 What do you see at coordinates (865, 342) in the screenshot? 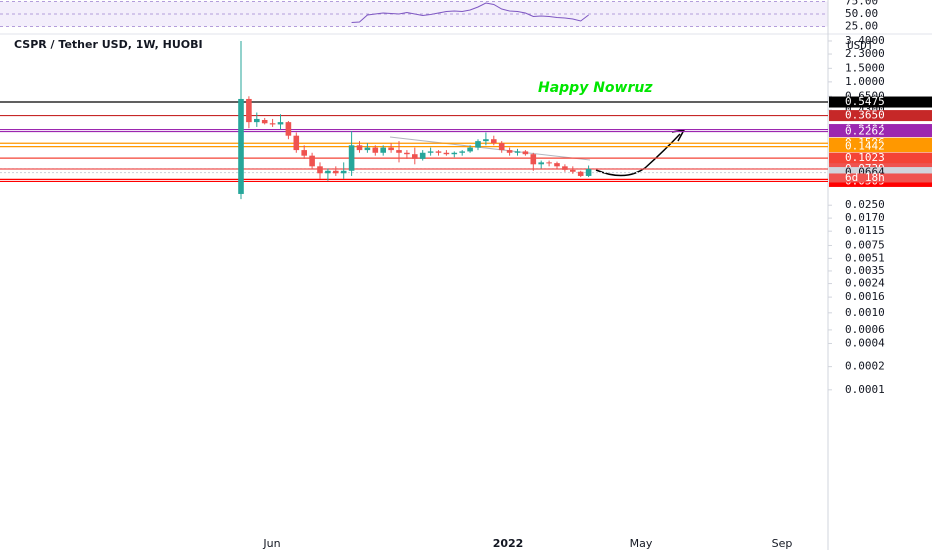
I see `y-tick-label: 0.0004` at bounding box center [865, 342].